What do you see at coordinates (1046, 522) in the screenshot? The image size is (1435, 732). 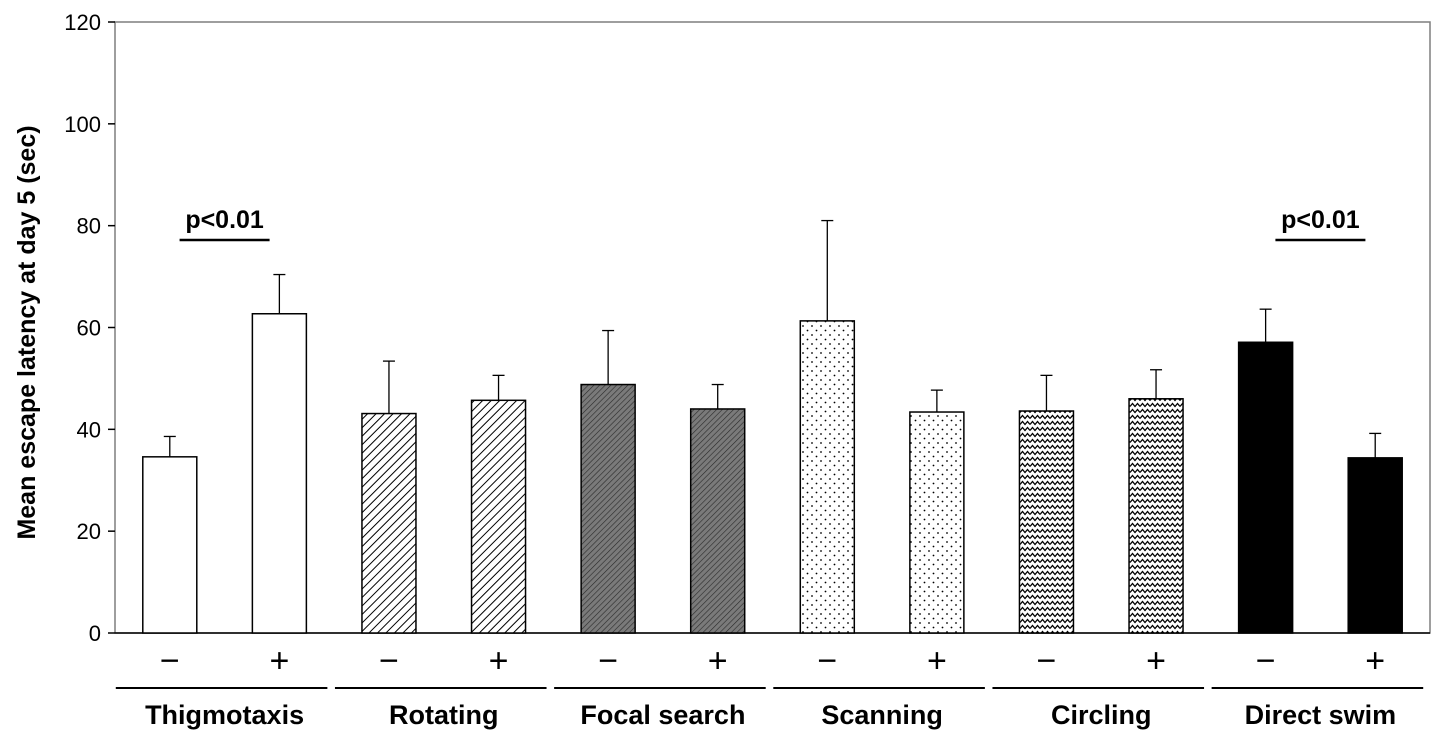 I see `bar-circling-minus` at bounding box center [1046, 522].